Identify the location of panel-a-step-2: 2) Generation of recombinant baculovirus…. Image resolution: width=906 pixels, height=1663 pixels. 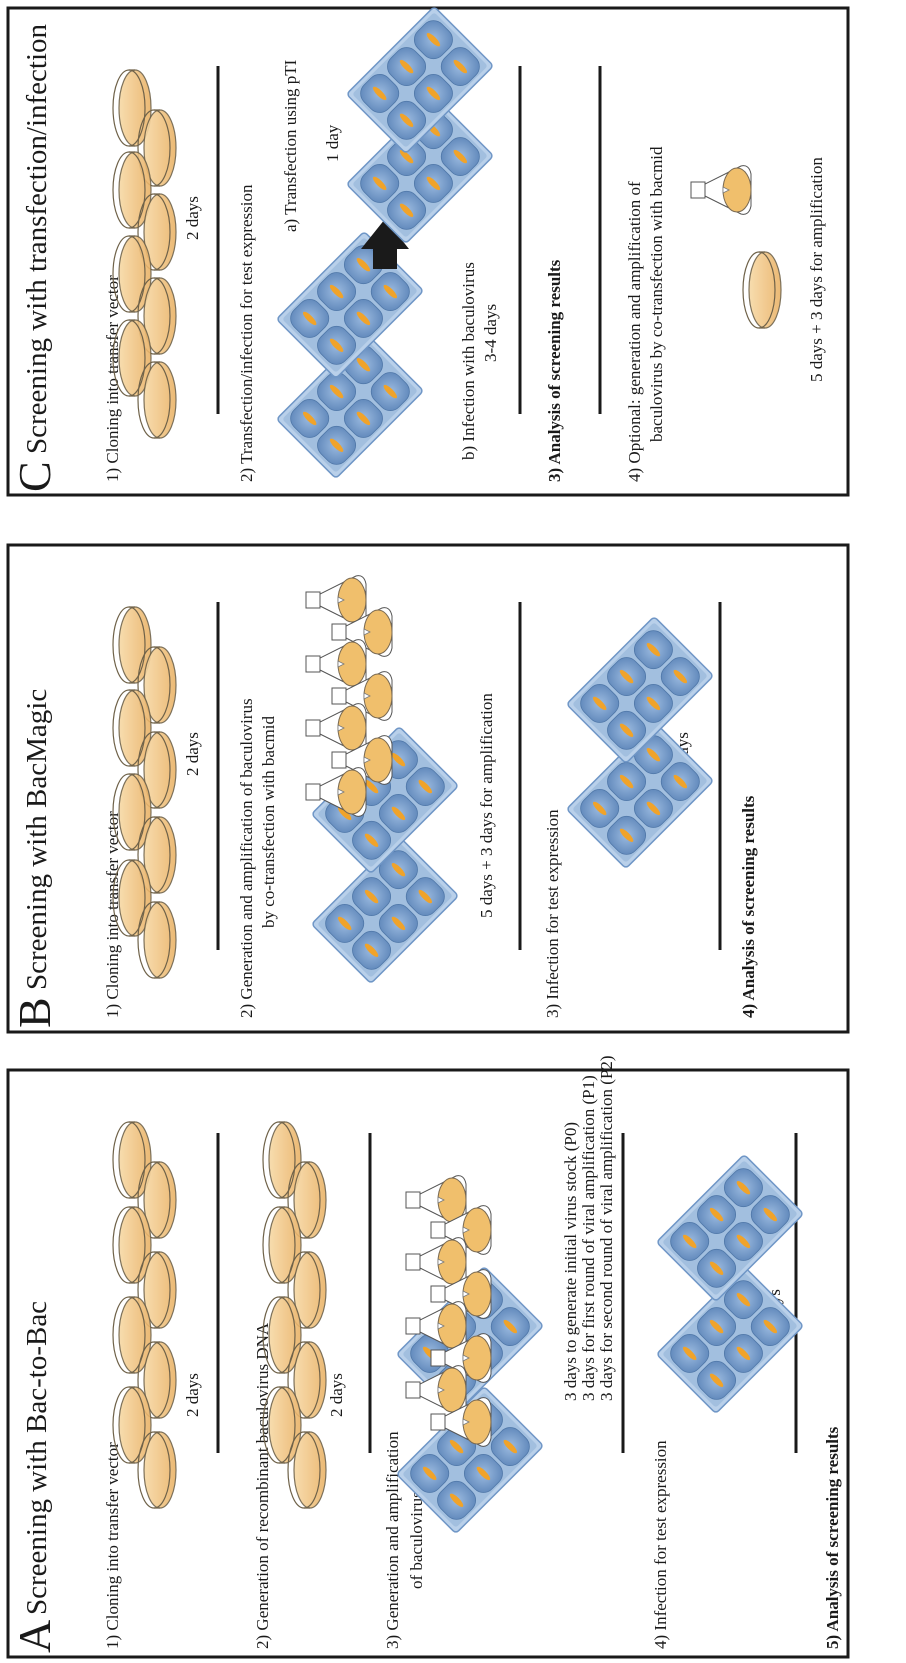
(262, 1485).